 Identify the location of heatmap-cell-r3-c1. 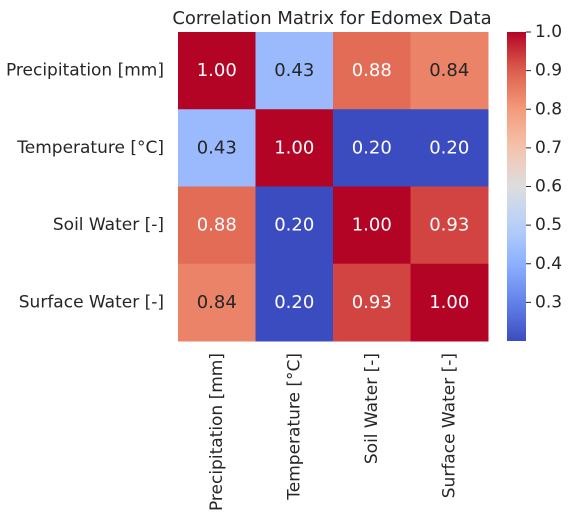
(294, 302).